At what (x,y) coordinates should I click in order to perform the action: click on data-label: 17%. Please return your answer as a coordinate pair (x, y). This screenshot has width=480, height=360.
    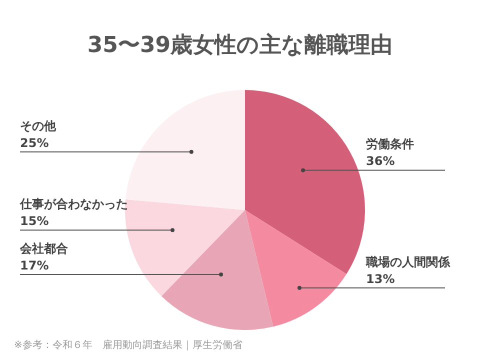
    Looking at the image, I should click on (34, 265).